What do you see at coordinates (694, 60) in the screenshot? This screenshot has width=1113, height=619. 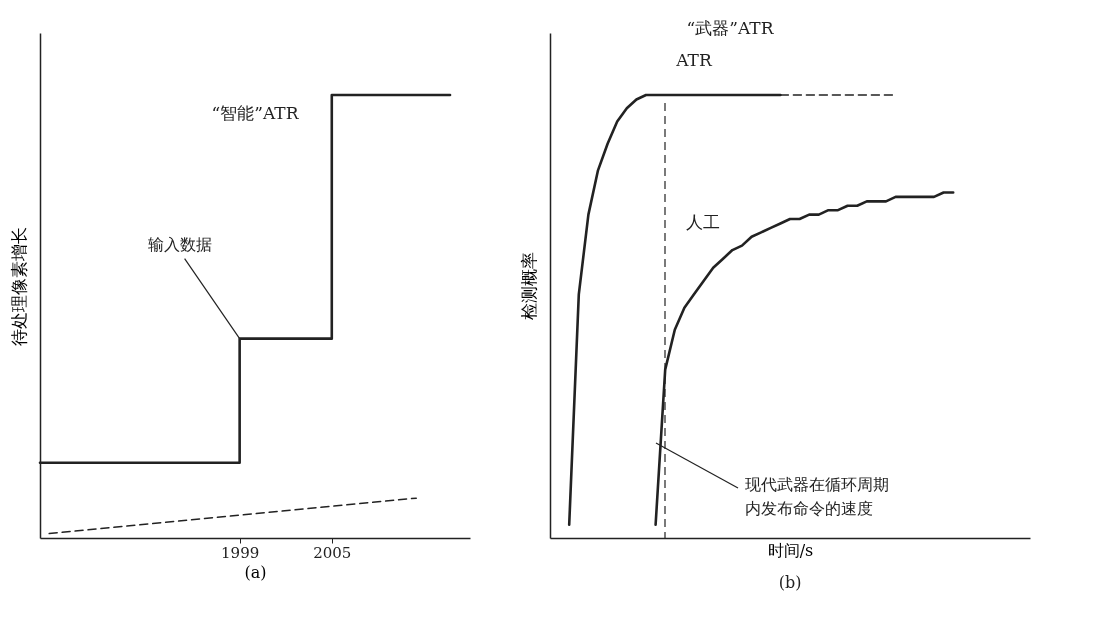 I see `series-label: ATR` at bounding box center [694, 60].